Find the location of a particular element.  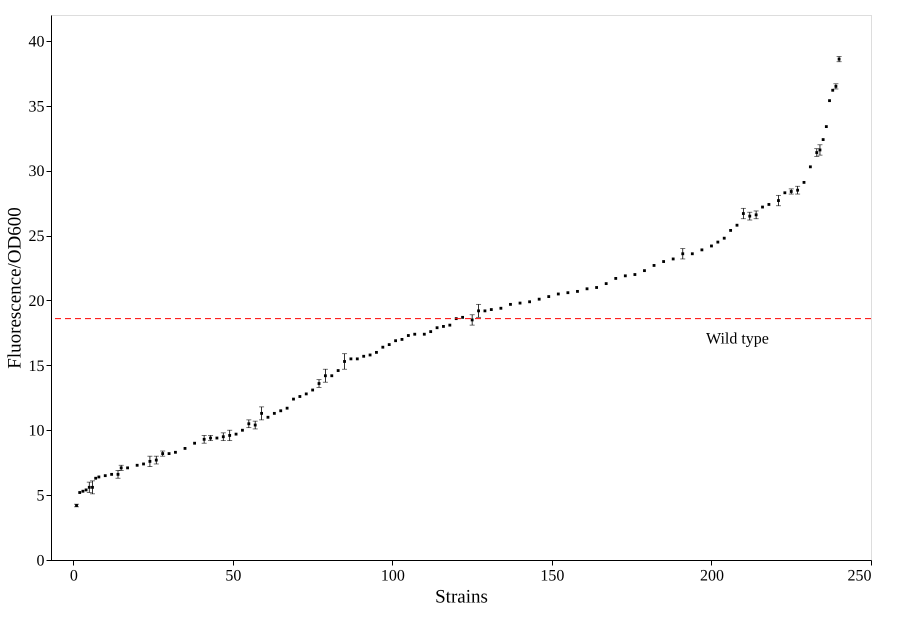

x-tick-label: 0 is located at coordinates (74, 576).